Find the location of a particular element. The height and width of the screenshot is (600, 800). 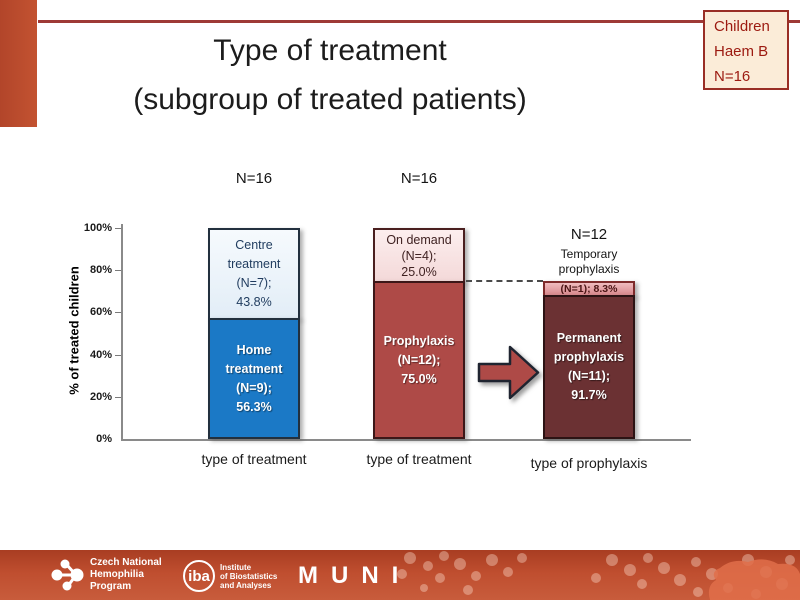

footer-dots-decoration is located at coordinates (598, 575).